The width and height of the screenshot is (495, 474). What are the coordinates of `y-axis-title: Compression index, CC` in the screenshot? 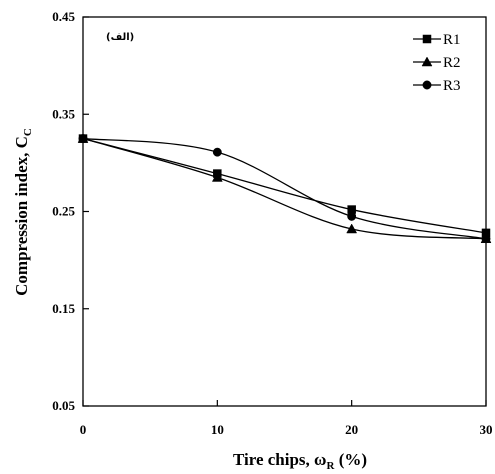 It's located at (23, 212).